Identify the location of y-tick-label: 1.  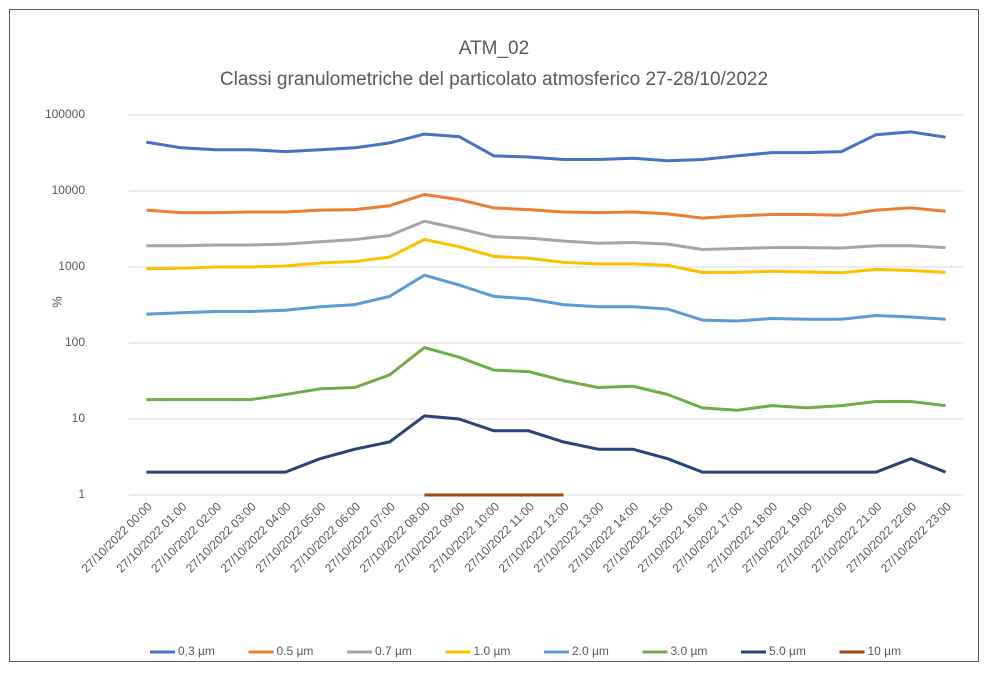
(81, 494).